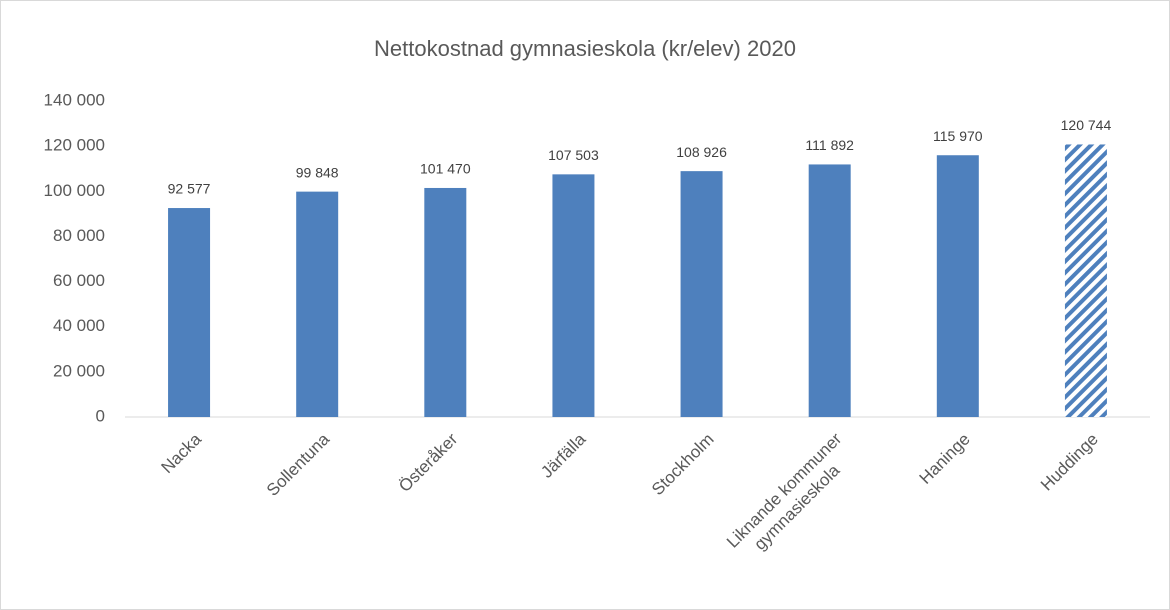 Image resolution: width=1170 pixels, height=610 pixels. What do you see at coordinates (79, 235) in the screenshot?
I see `y-tick-label: 80 000` at bounding box center [79, 235].